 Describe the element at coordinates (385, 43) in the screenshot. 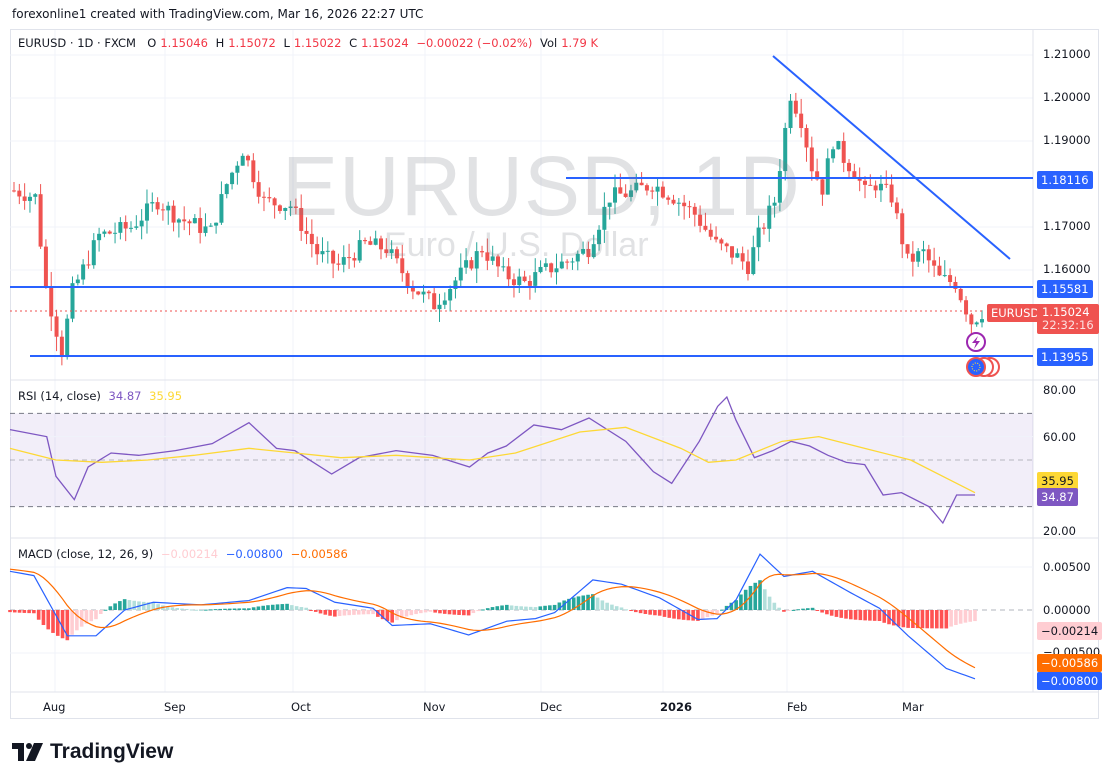

I see `close-value: 1.15024` at that location.